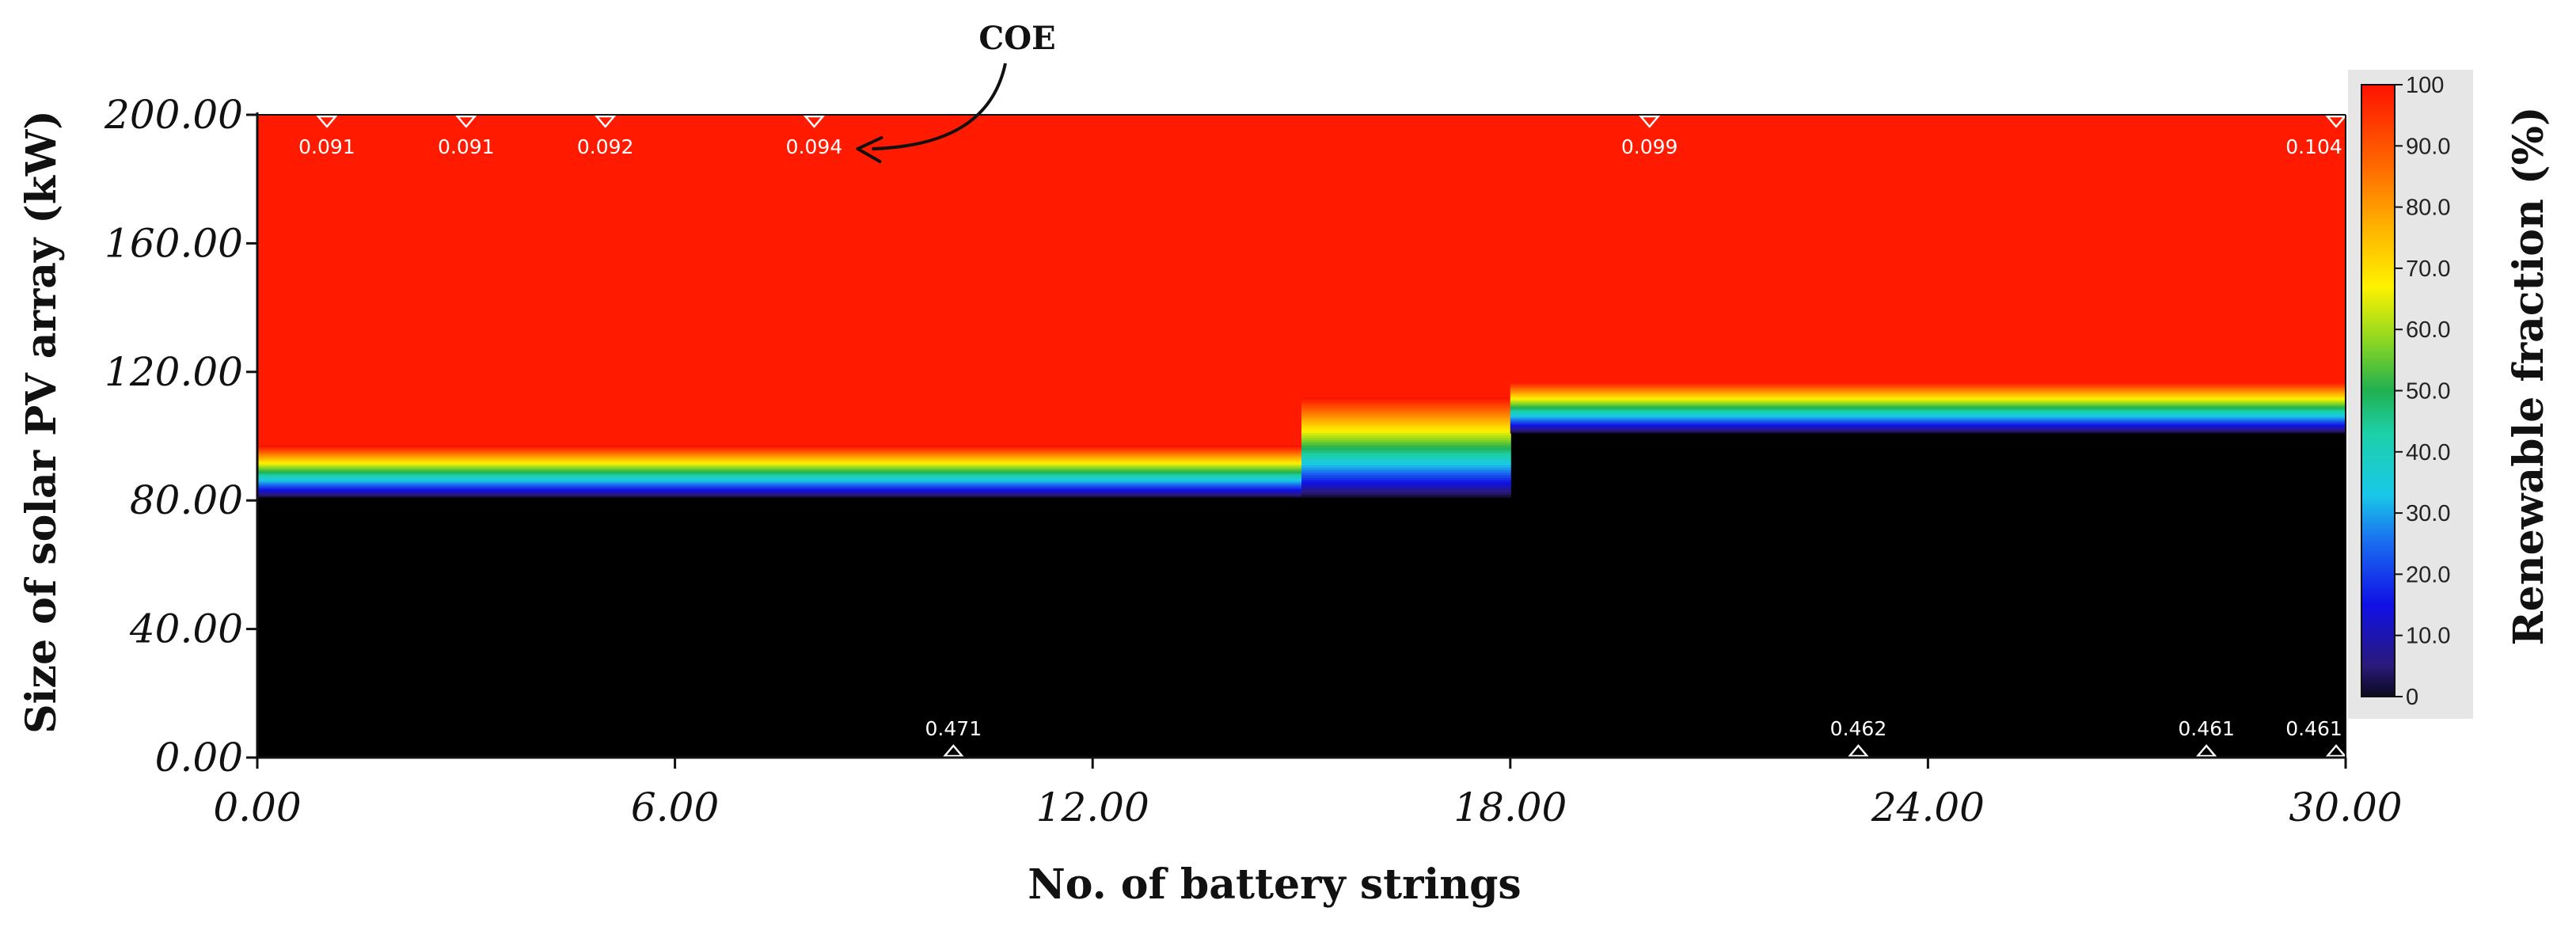 The image size is (2576, 942). I want to click on coe-callout-arrow, so click(940, 106).